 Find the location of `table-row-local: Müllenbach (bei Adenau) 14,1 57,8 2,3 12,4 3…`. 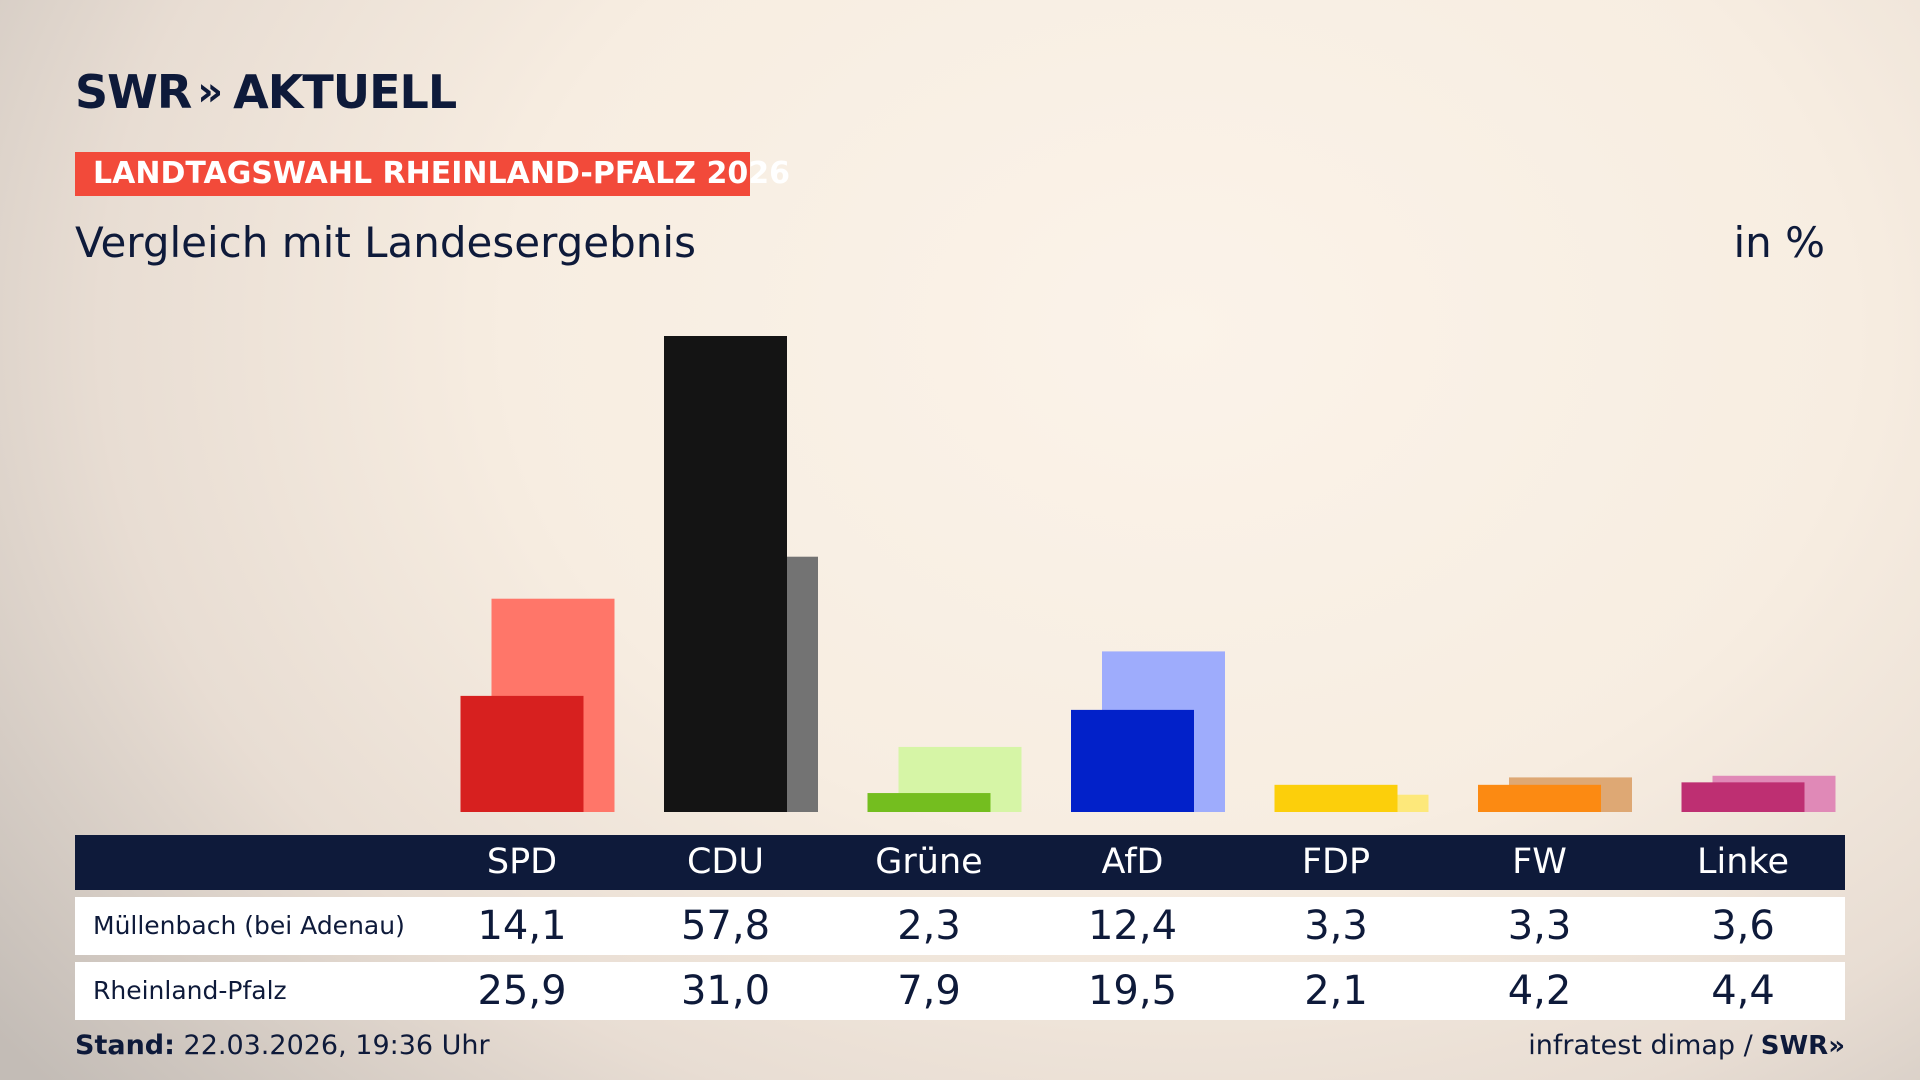

table-row-local: Müllenbach (bei Adenau) 14,1 57,8 2,3 12,4 3… is located at coordinates (960, 926).